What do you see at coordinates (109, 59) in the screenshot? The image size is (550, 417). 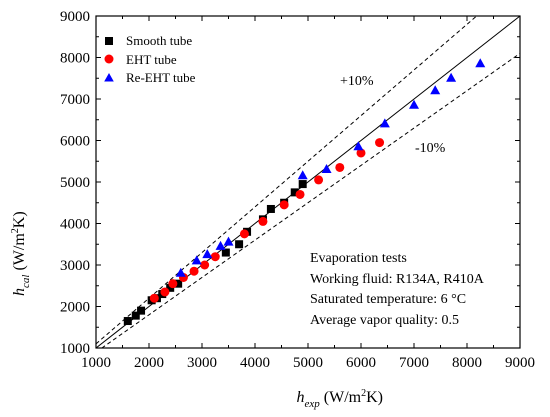 I see `legend-marker-circle` at bounding box center [109, 59].